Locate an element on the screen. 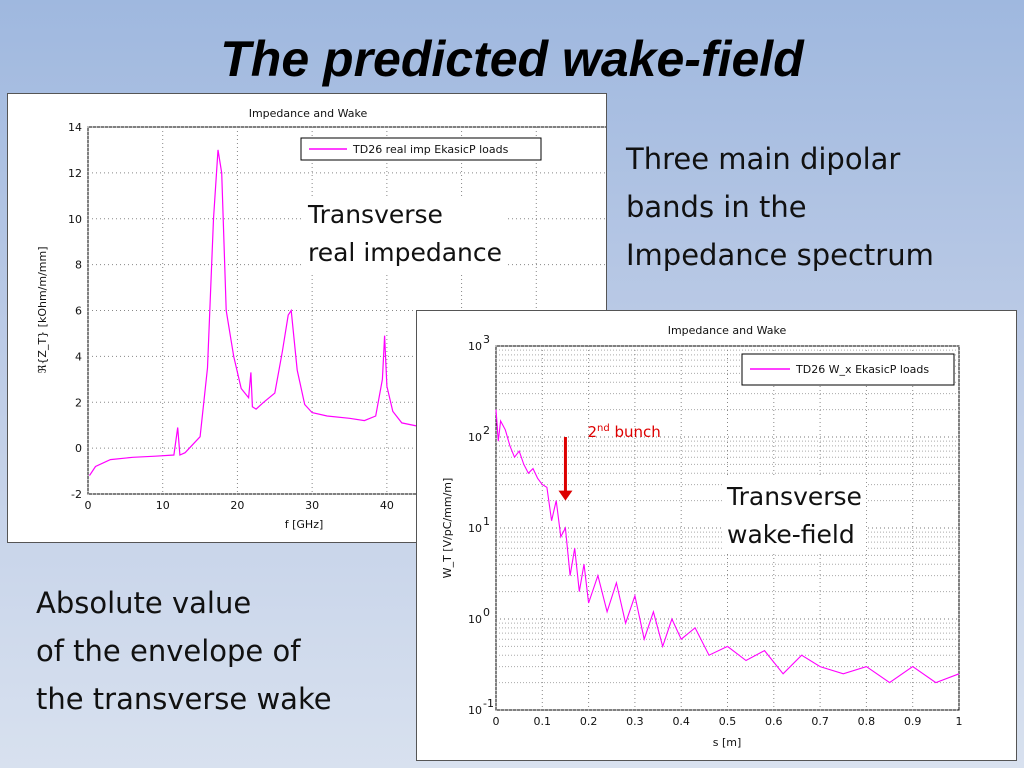 The height and width of the screenshot is (768, 1024). wake-legend-label: TD26 W_x EkasicP loads is located at coordinates (862, 369).